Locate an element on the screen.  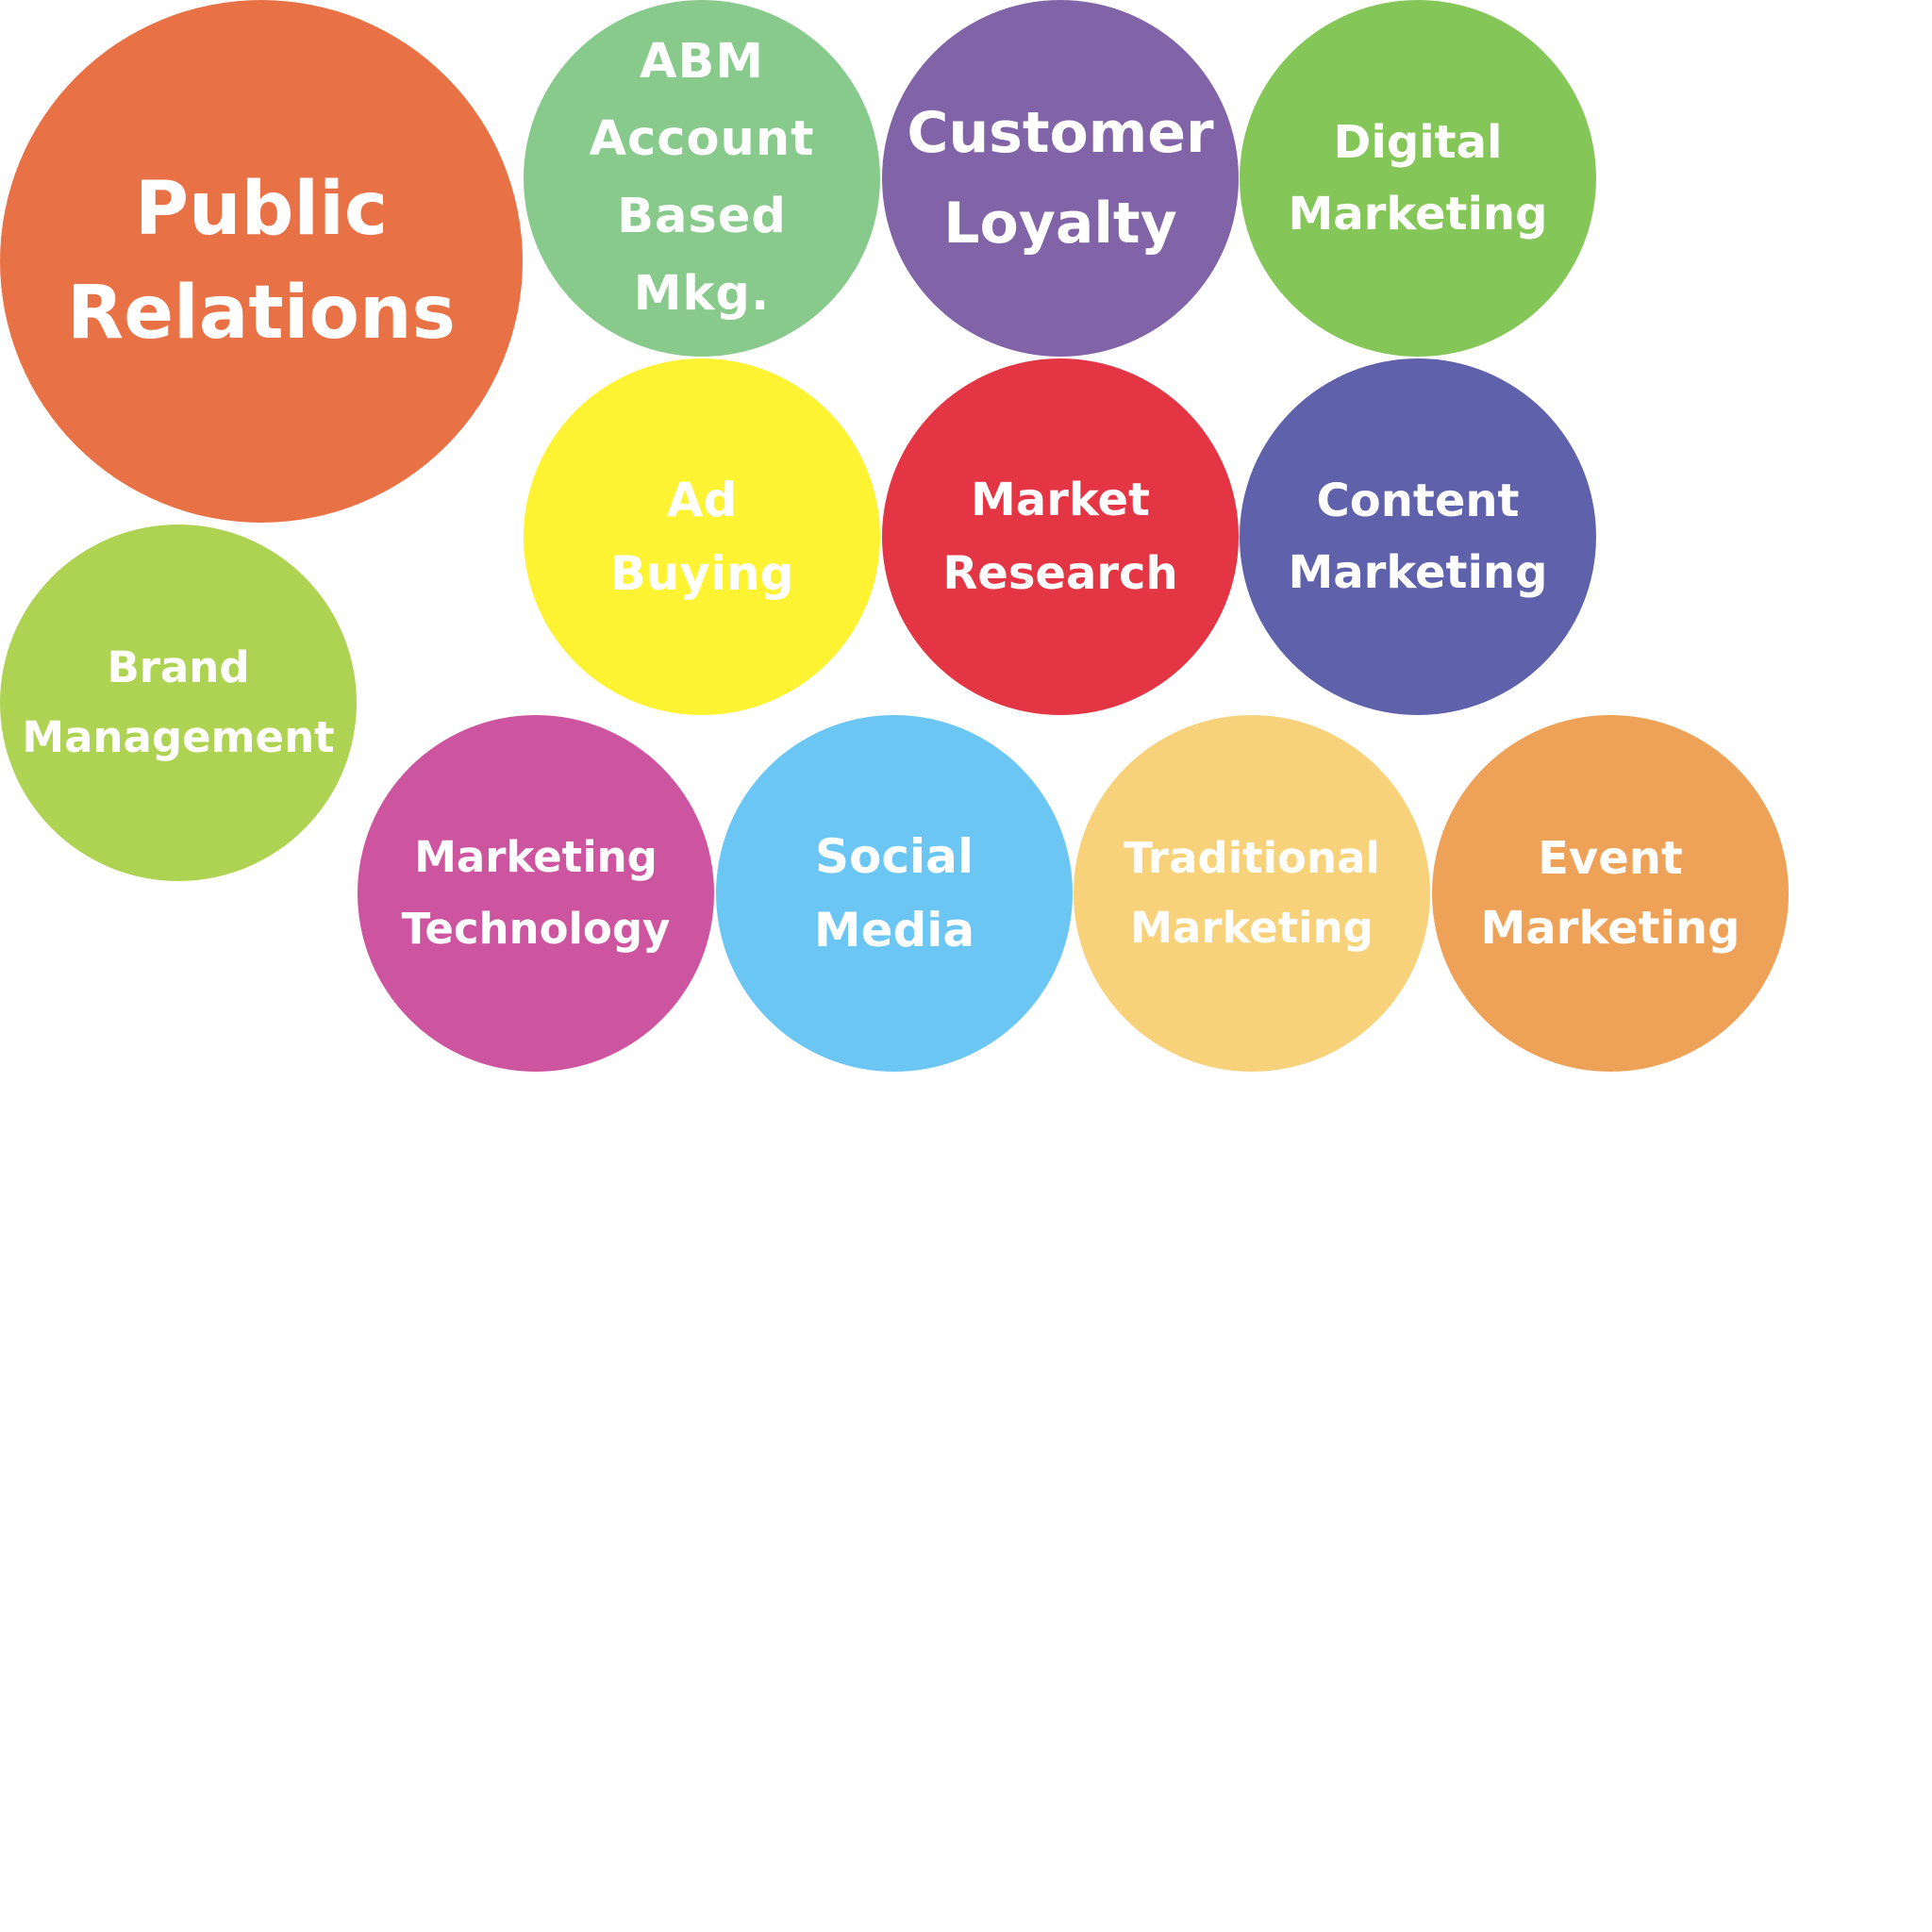
bubble-label-line: Mkg. is located at coordinates (702, 294).